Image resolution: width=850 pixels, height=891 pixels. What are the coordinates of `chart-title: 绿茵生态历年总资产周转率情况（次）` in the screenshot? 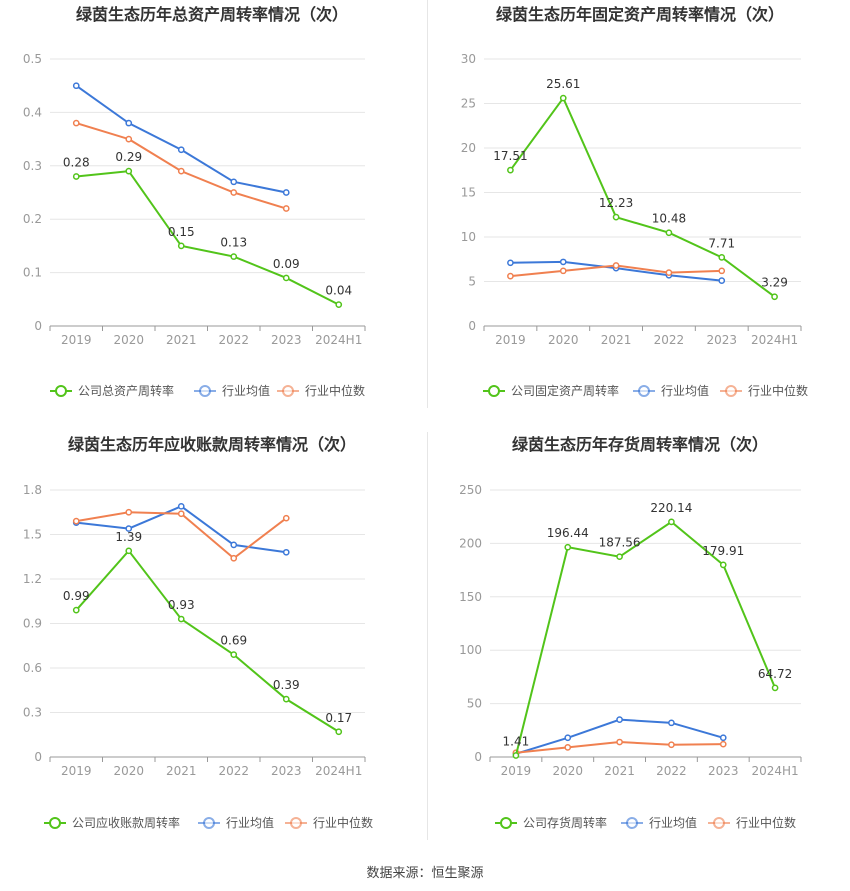 It's located at (212, 14).